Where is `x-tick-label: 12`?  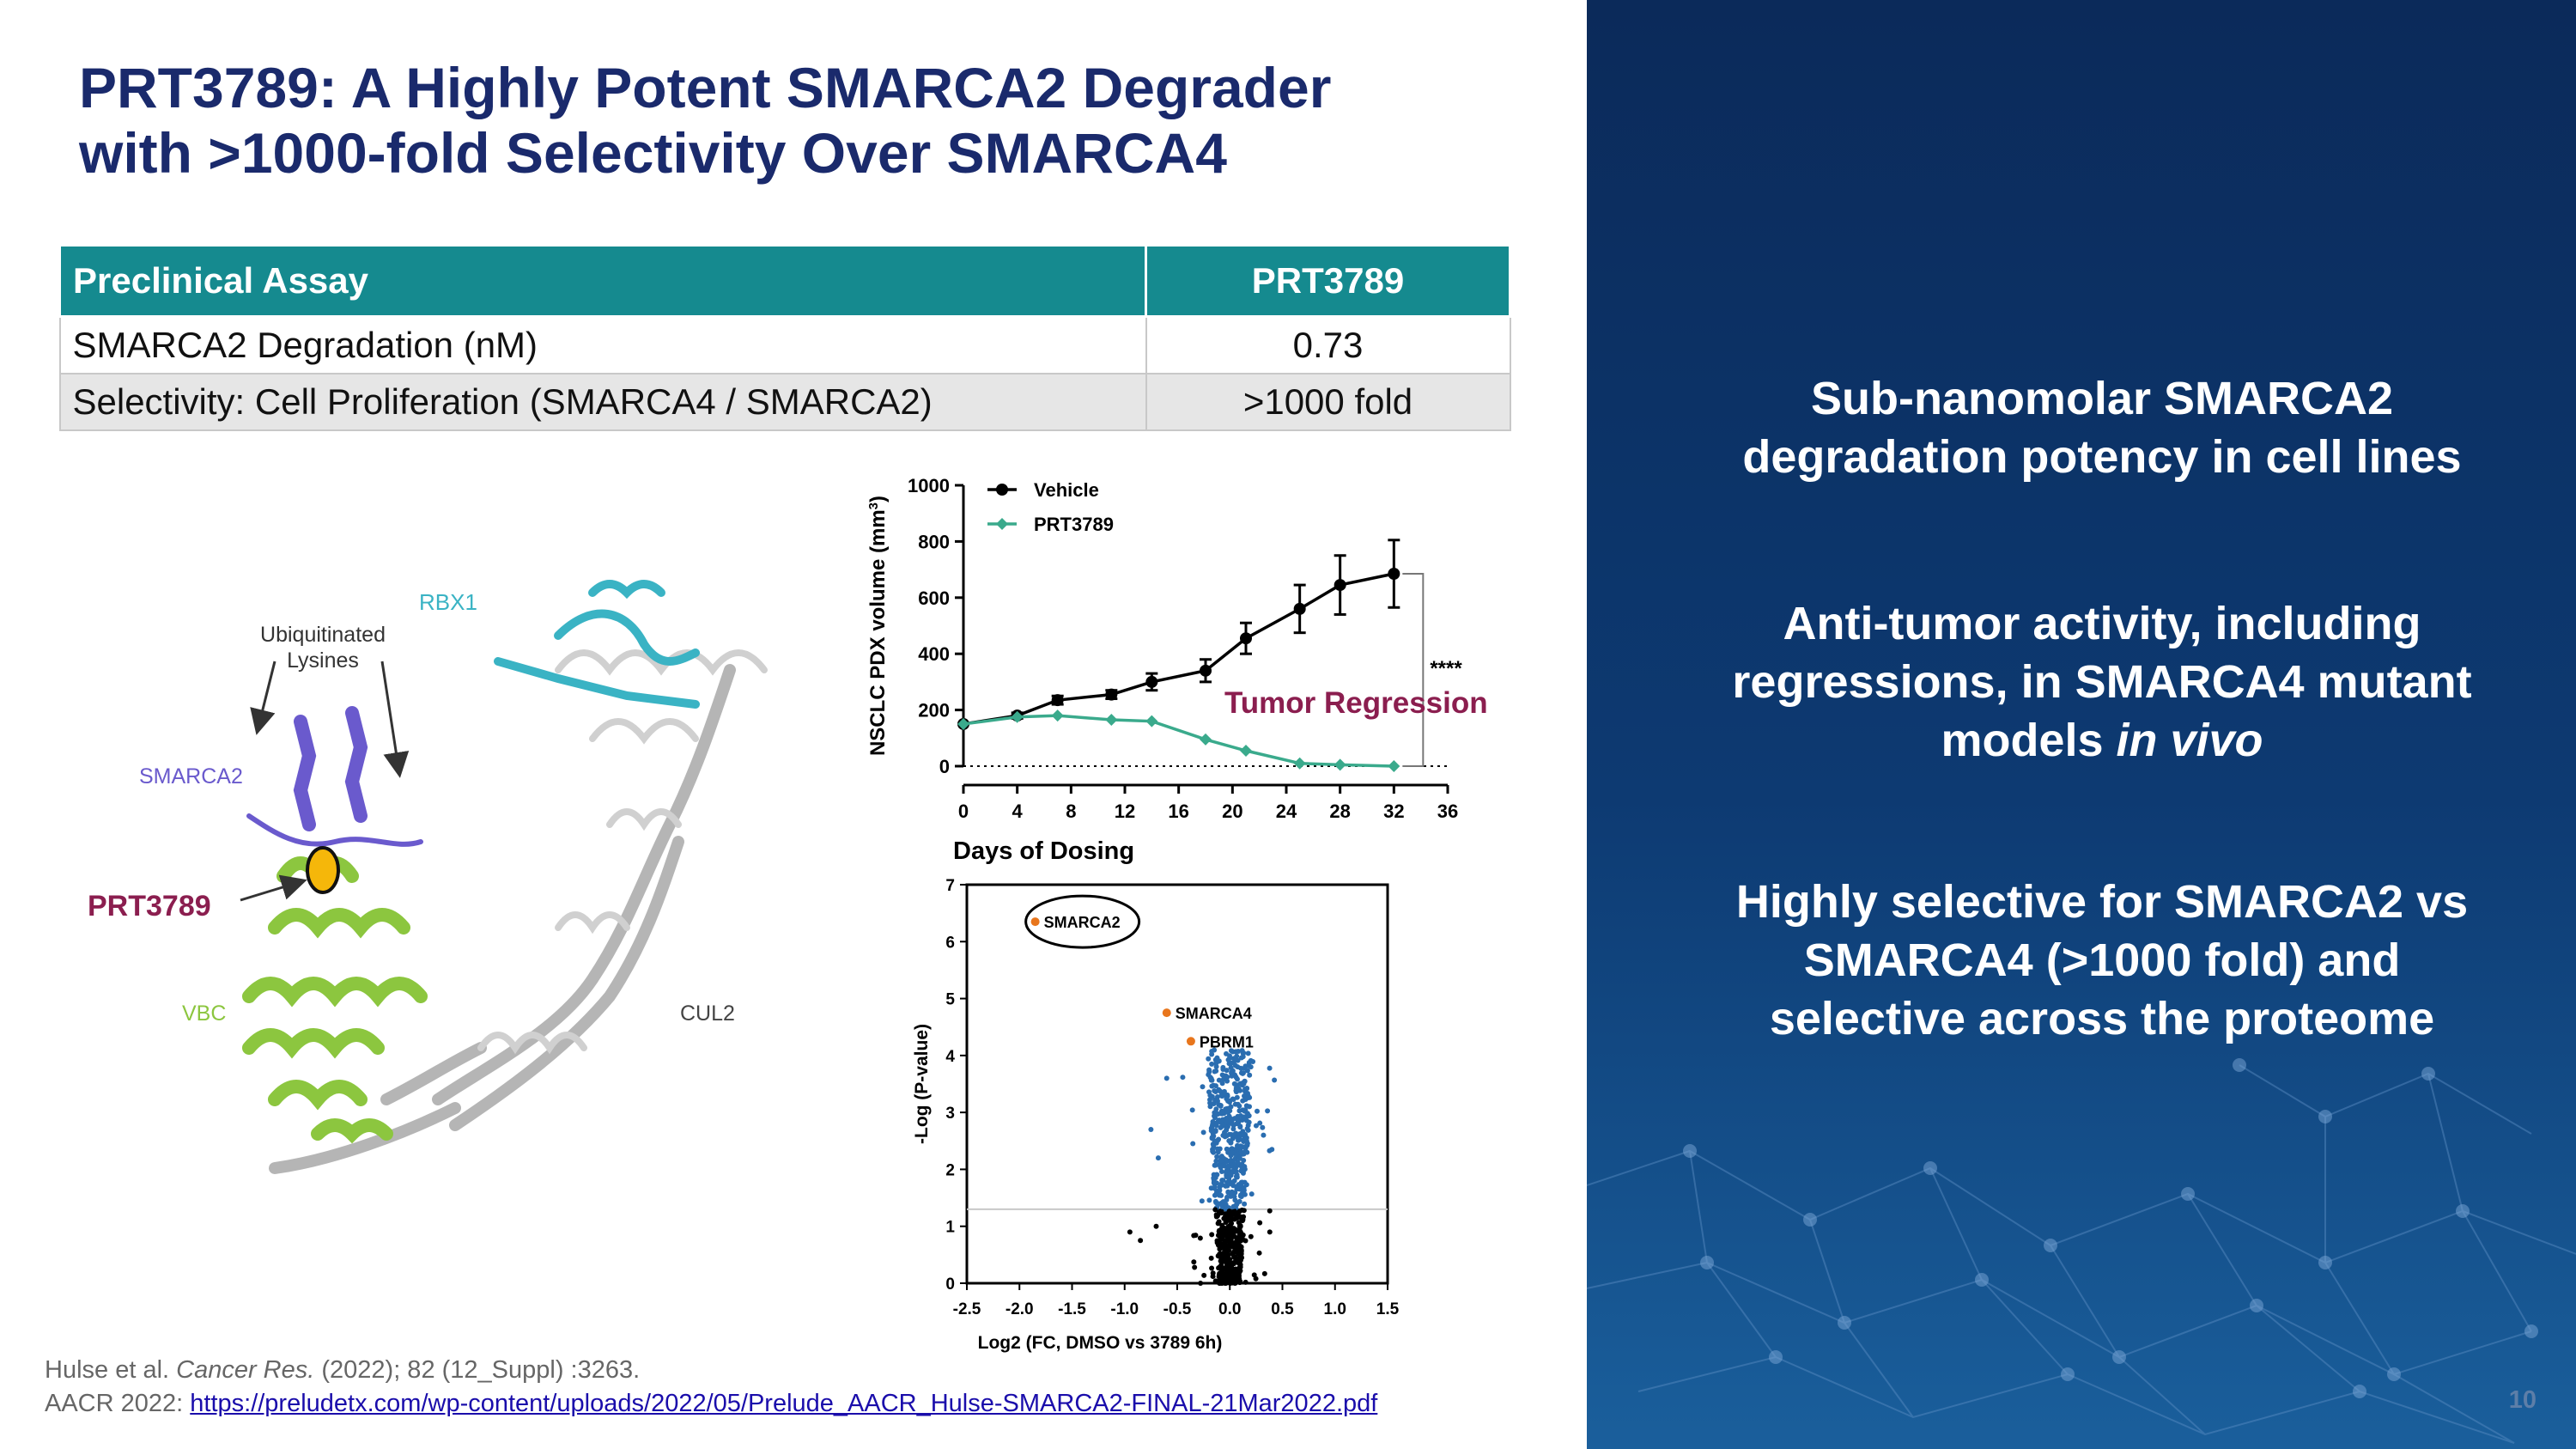
x-tick-label: 12 is located at coordinates (1125, 811).